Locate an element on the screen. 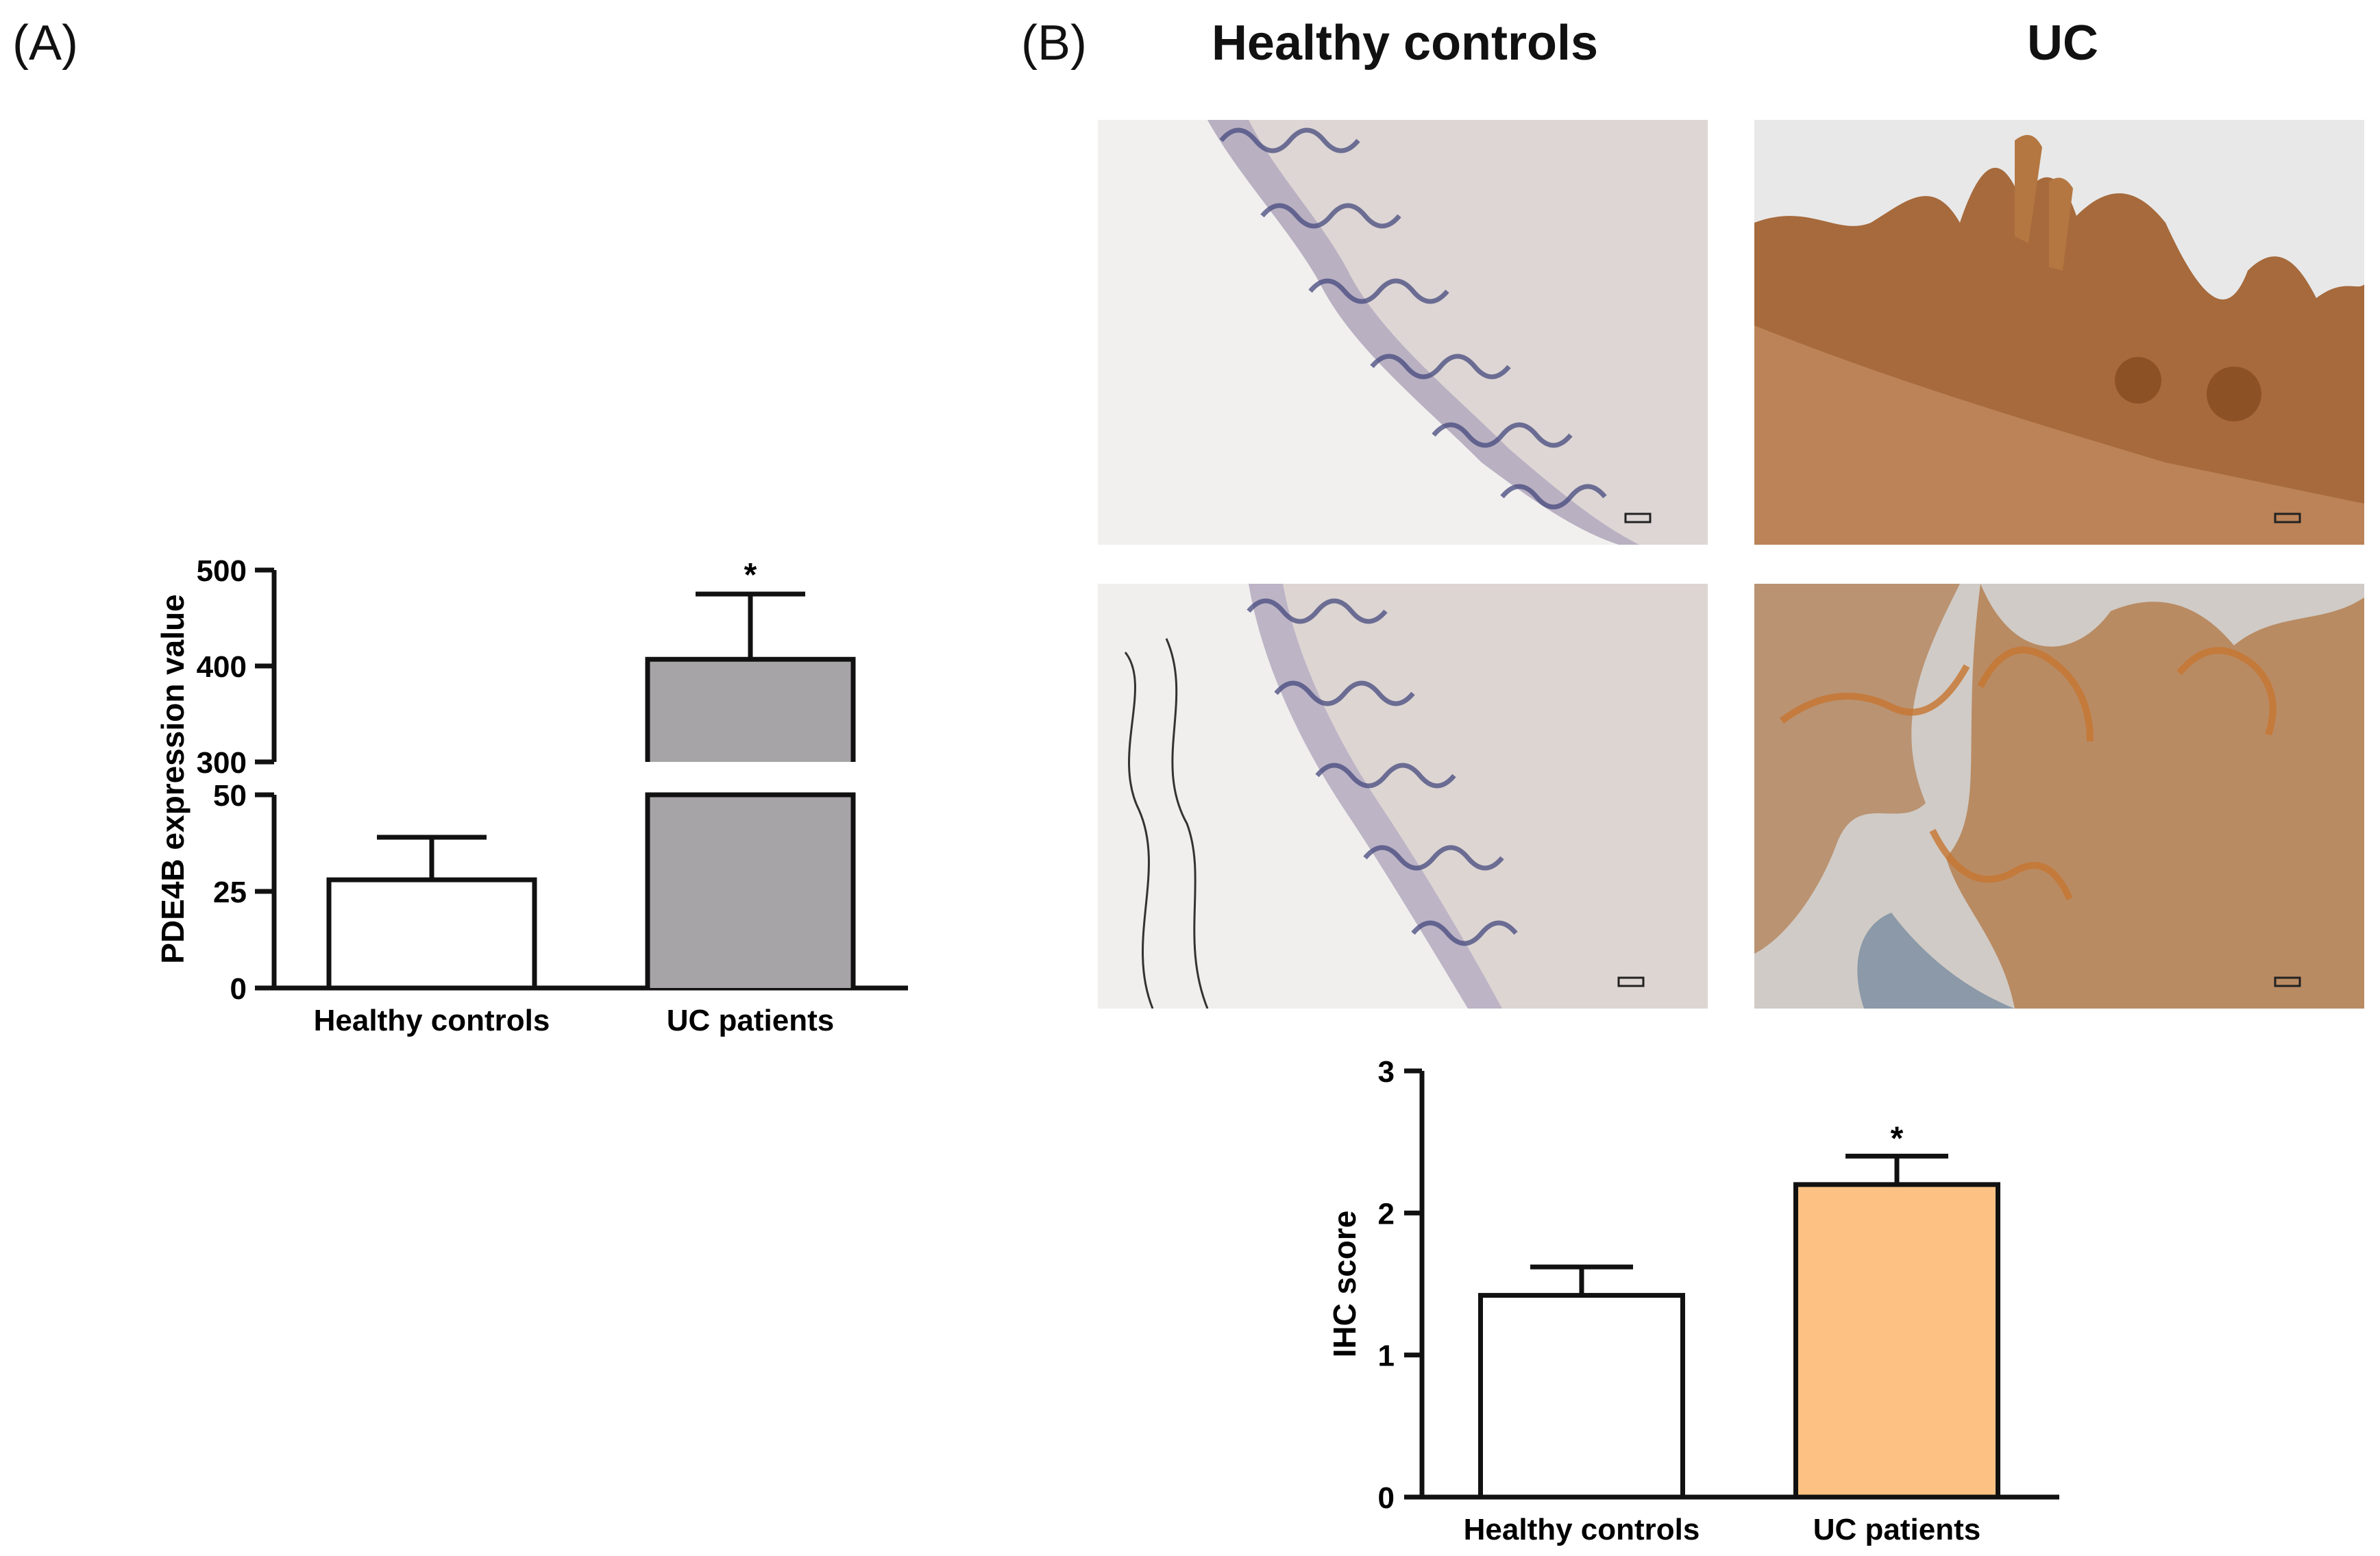 This screenshot has width=2380, height=1556. y-tick-label: 2 is located at coordinates (1386, 1214).